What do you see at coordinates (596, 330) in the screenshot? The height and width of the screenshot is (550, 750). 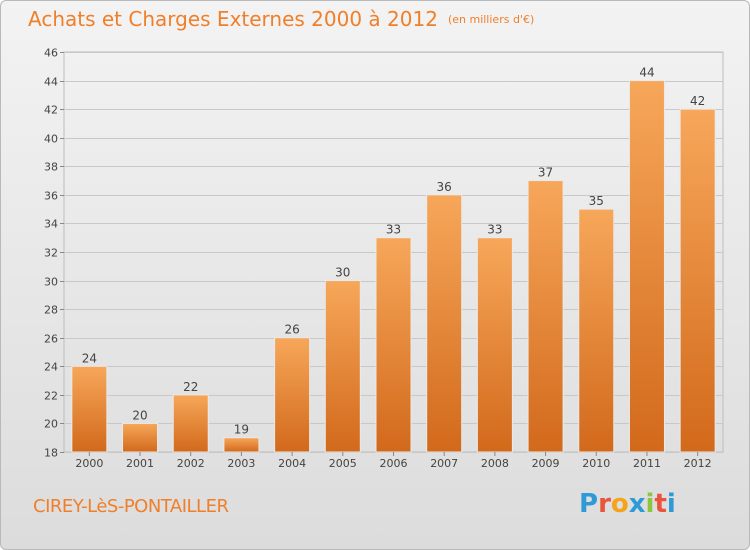 I see `bar-2010` at bounding box center [596, 330].